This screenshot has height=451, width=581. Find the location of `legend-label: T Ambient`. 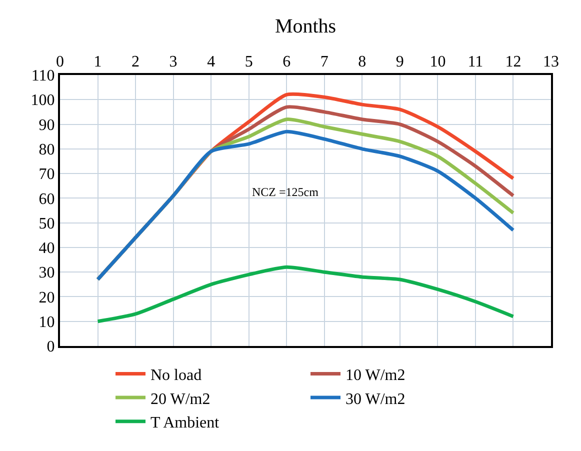

legend-label: T Ambient is located at coordinates (185, 423).